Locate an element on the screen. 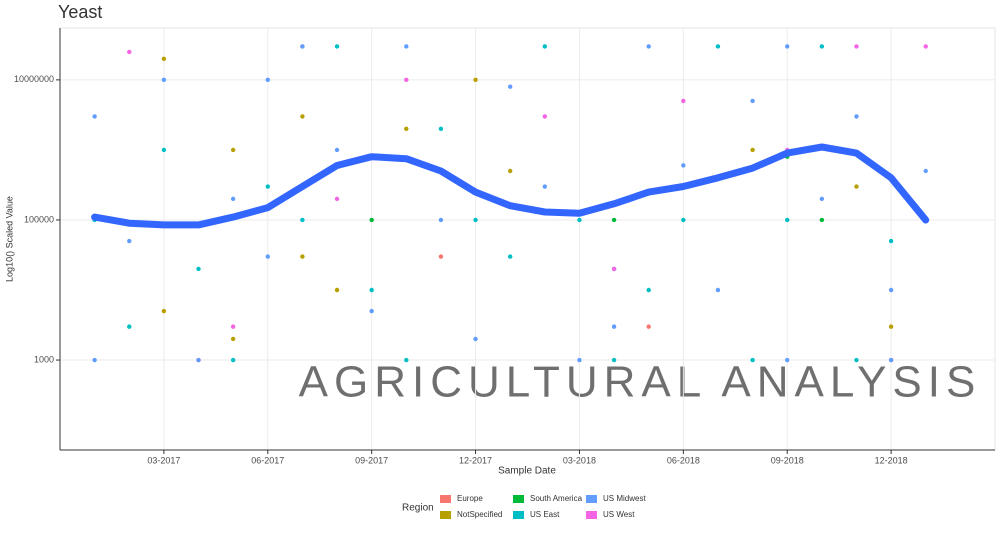 This screenshot has width=1000, height=533. x-tick-label: 06-2018 is located at coordinates (683, 460).